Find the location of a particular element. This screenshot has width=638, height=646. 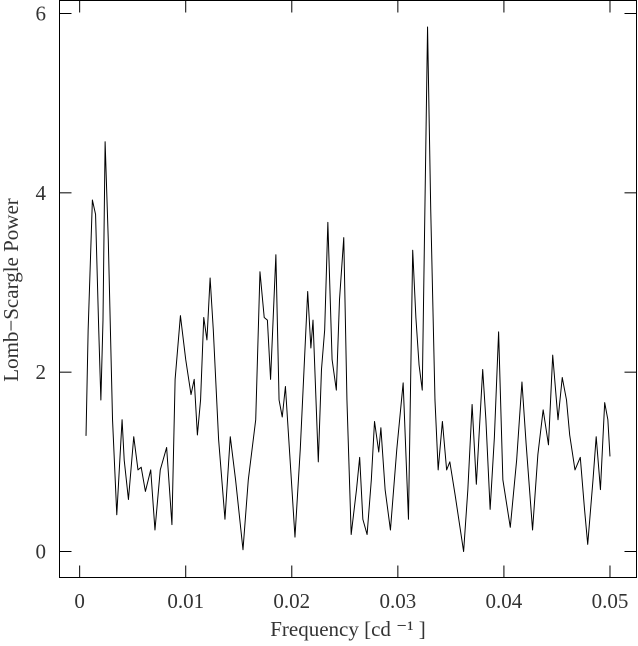

x-axis-label: Frequency [cd ⁻¹ ] is located at coordinates (348, 629).